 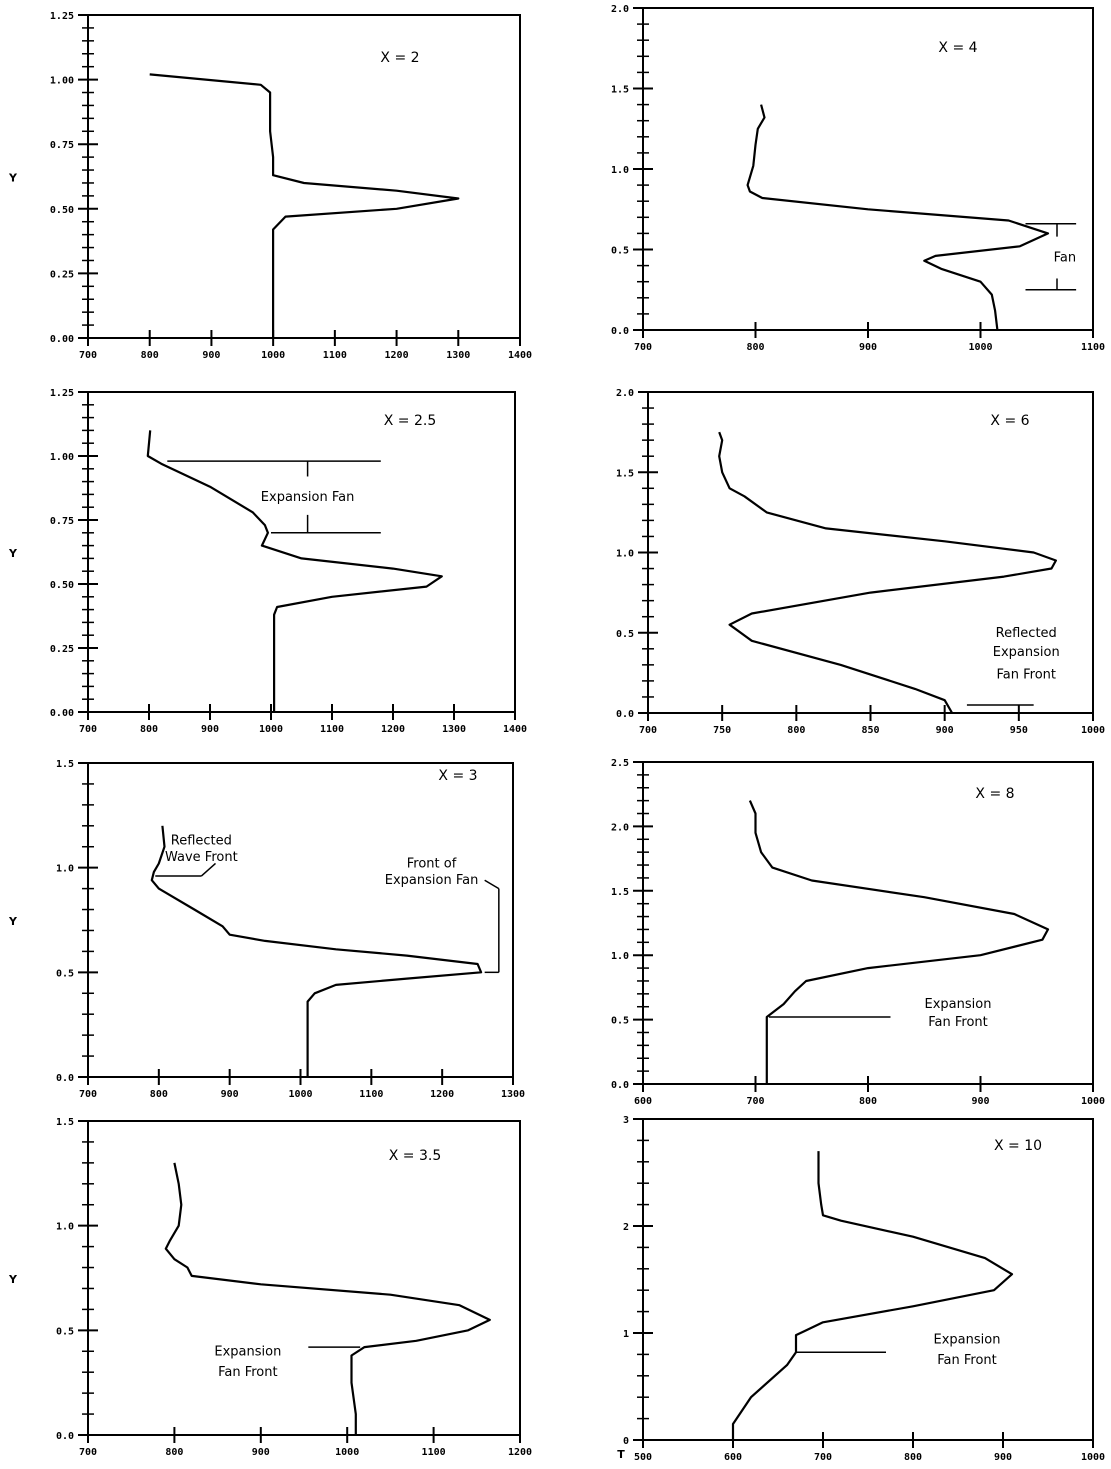 What do you see at coordinates (62, 210) in the screenshot?
I see `panel-1-ytick-label: 0.50` at bounding box center [62, 210].